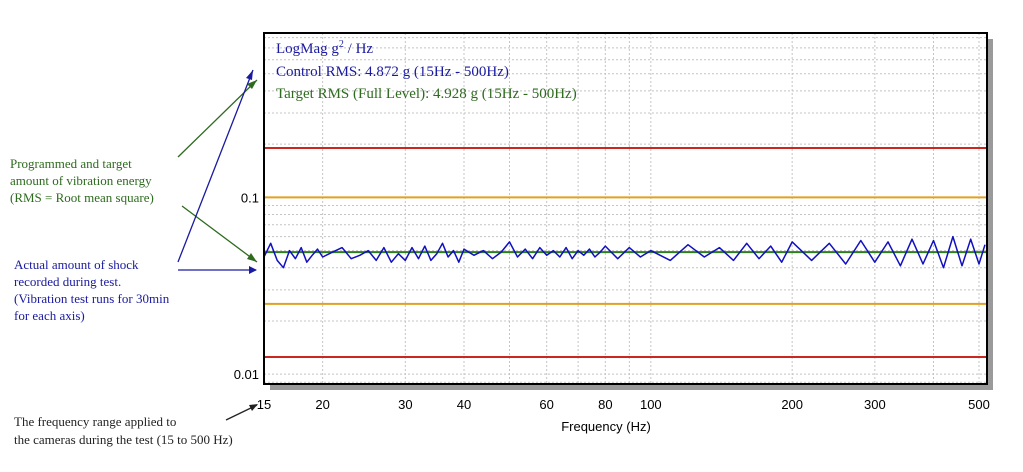 The width and height of the screenshot is (1023, 472). I want to click on series-layer, so click(624, 252).